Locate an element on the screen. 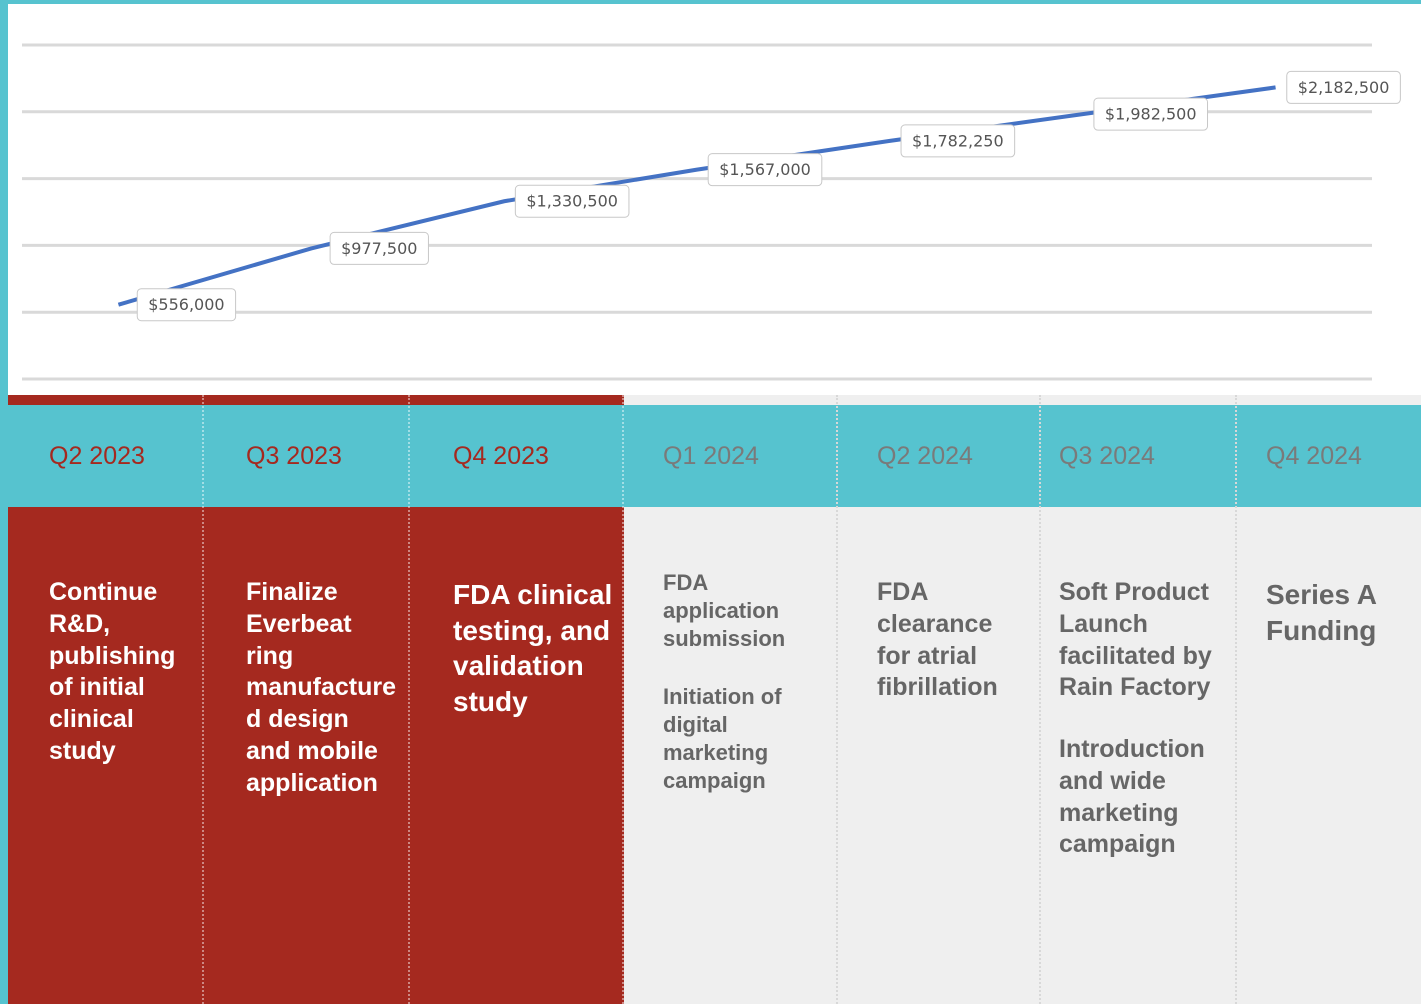  data-label: $1,982,500 is located at coordinates (1151, 114).